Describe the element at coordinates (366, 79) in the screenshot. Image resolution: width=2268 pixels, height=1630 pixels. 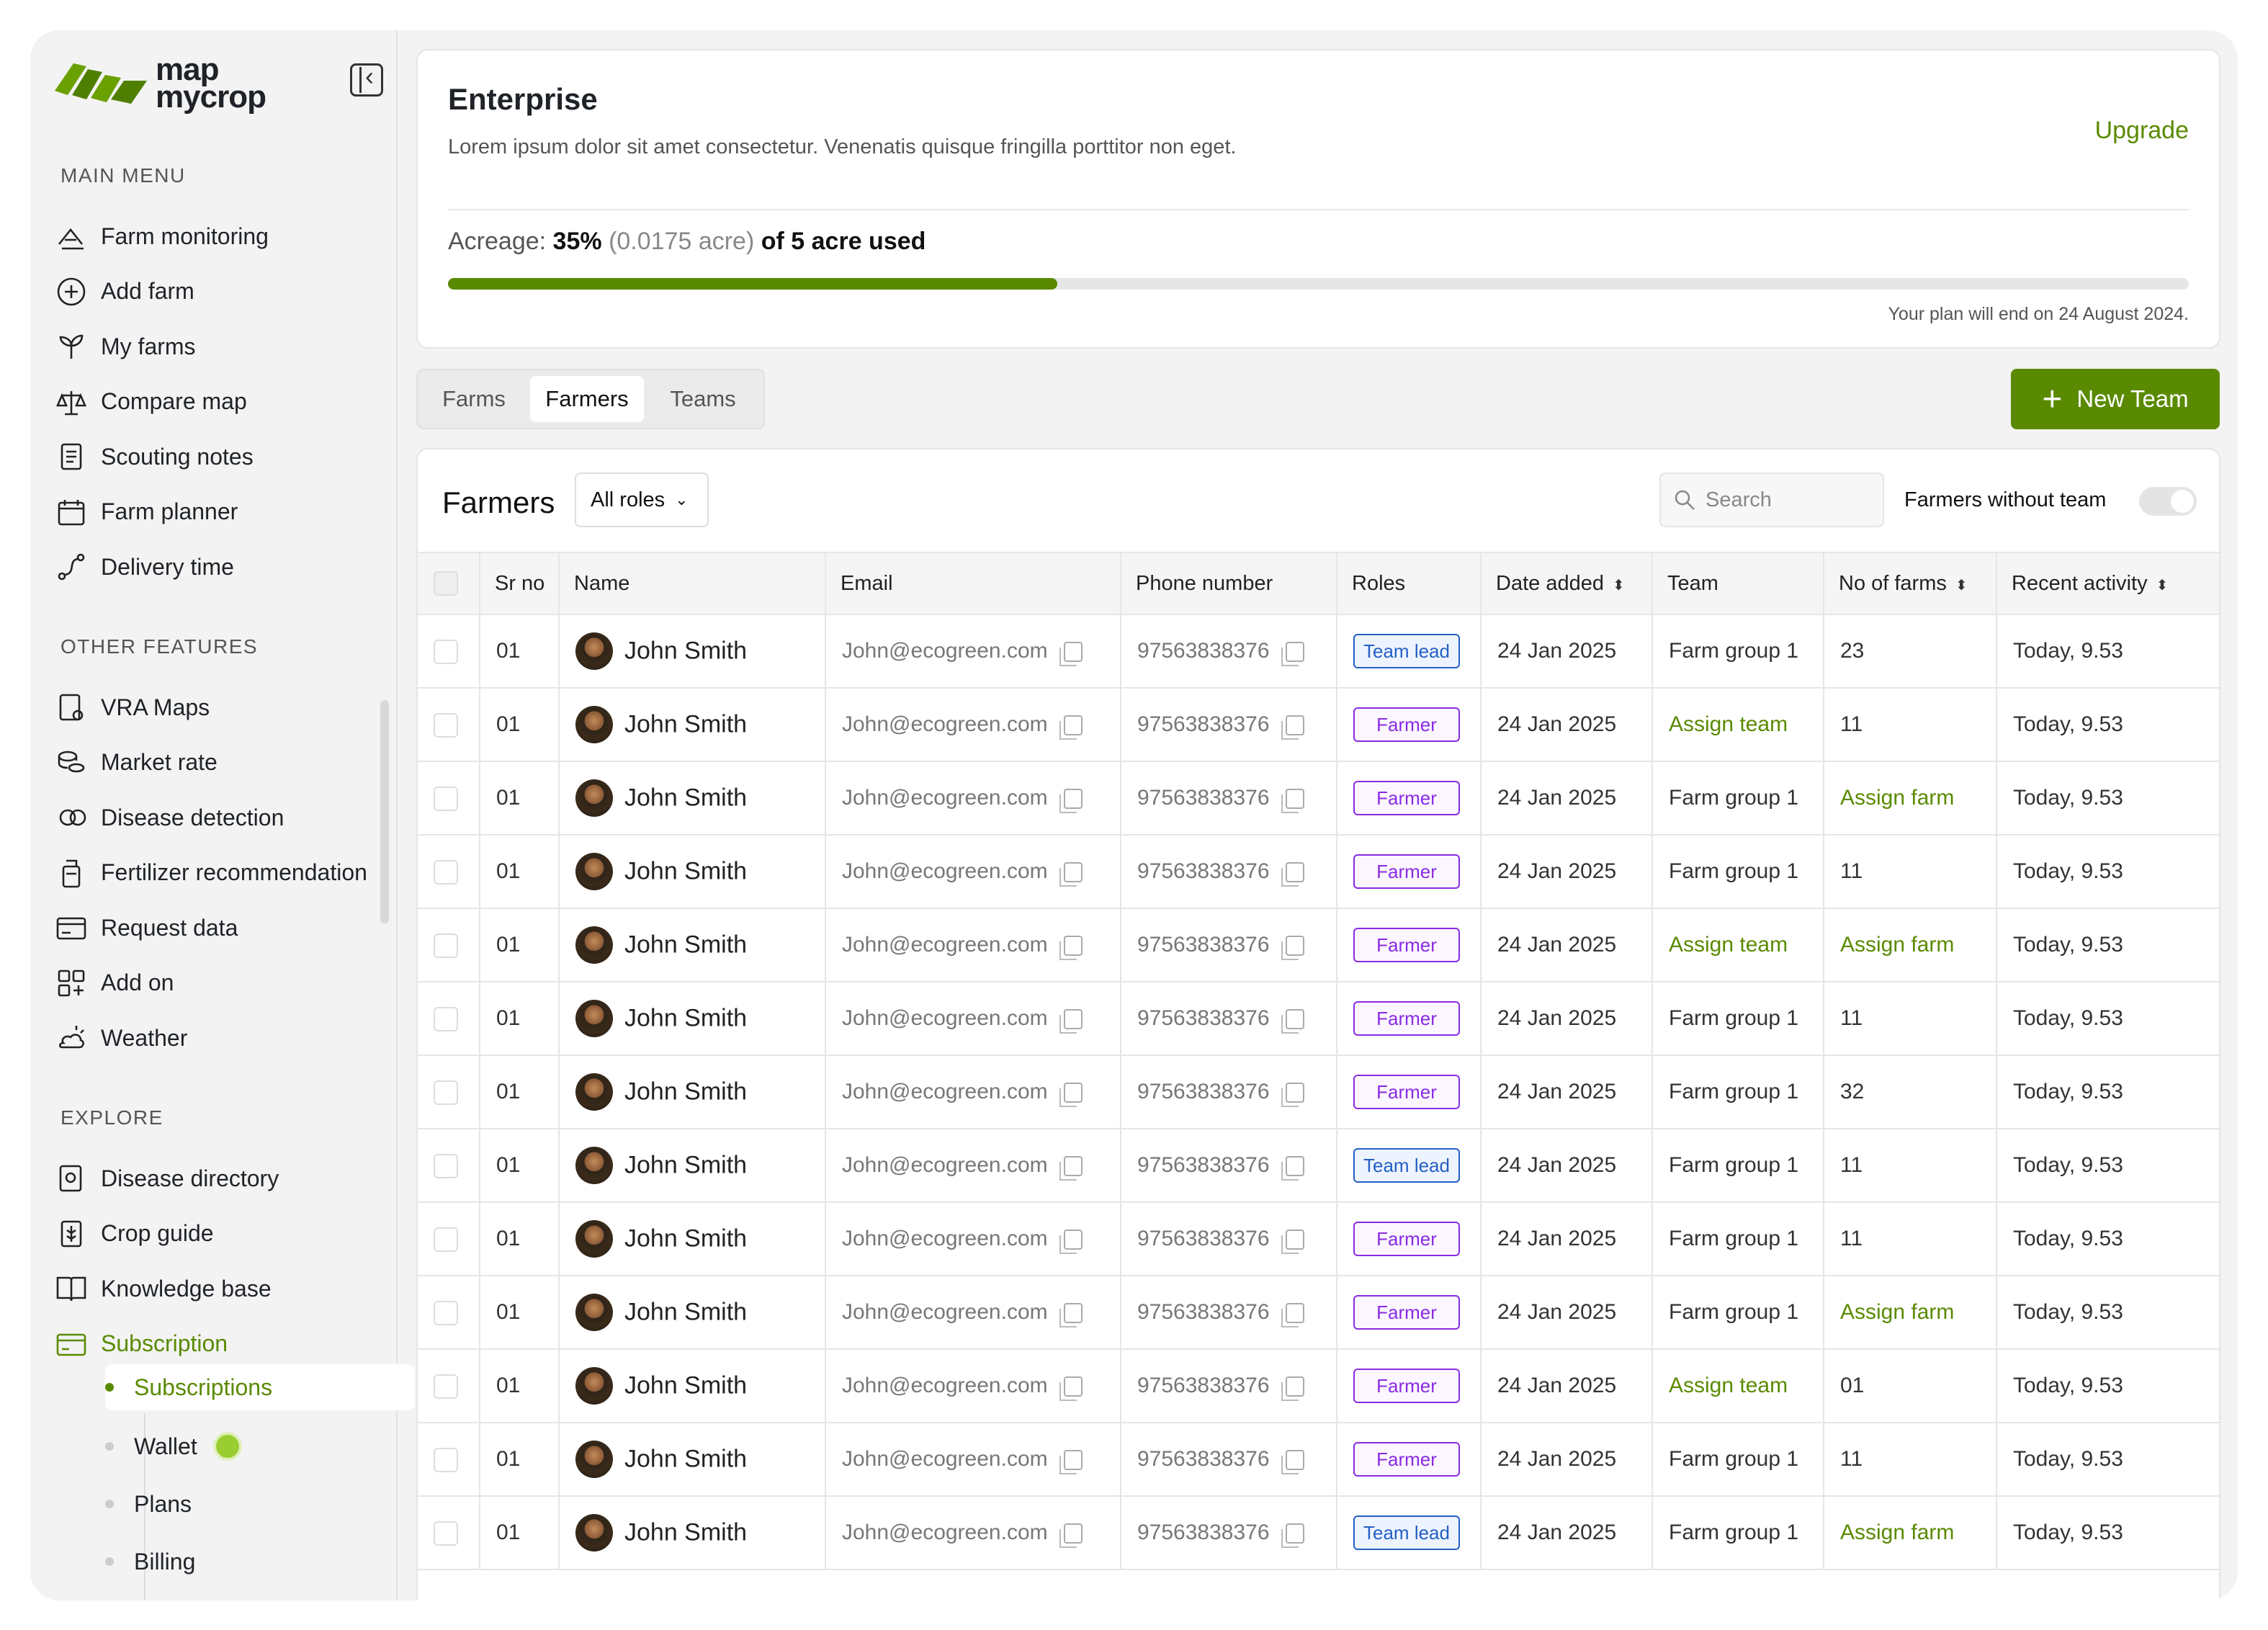
I see `collapse-sidebar-button` at that location.